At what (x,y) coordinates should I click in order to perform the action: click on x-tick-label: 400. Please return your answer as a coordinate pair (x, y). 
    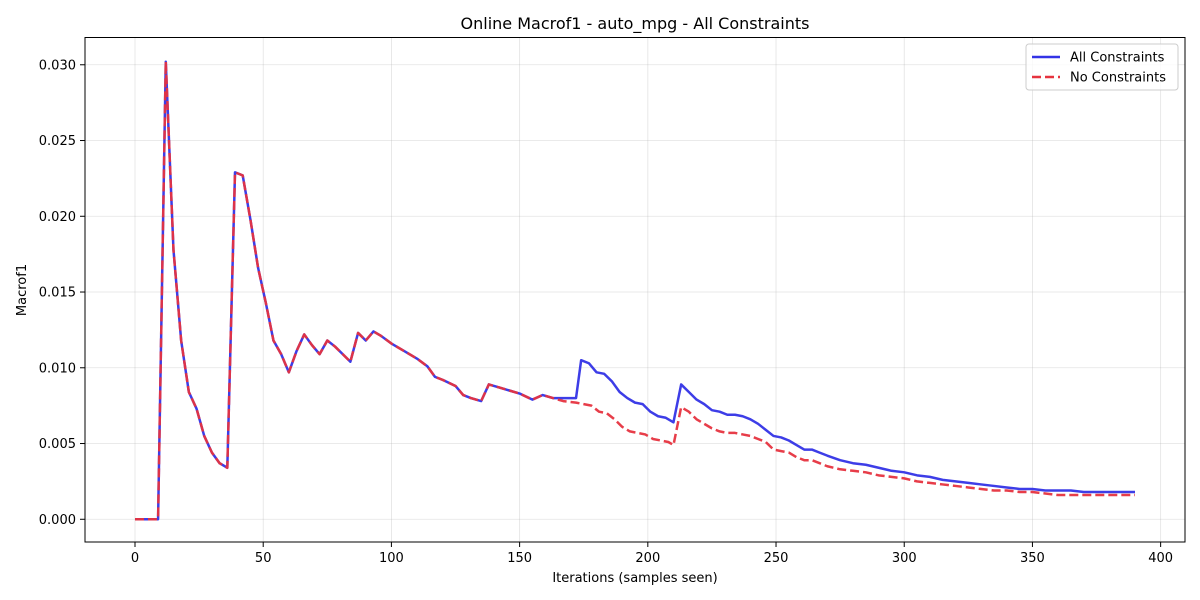
    Looking at the image, I should click on (1160, 558).